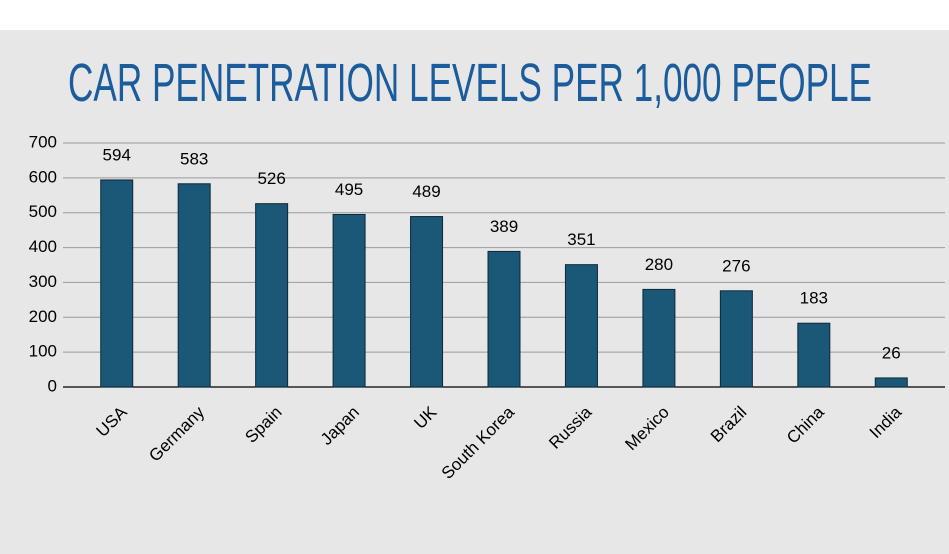 Image resolution: width=949 pixels, height=554 pixels. I want to click on y-tick-label: 700, so click(43, 141).